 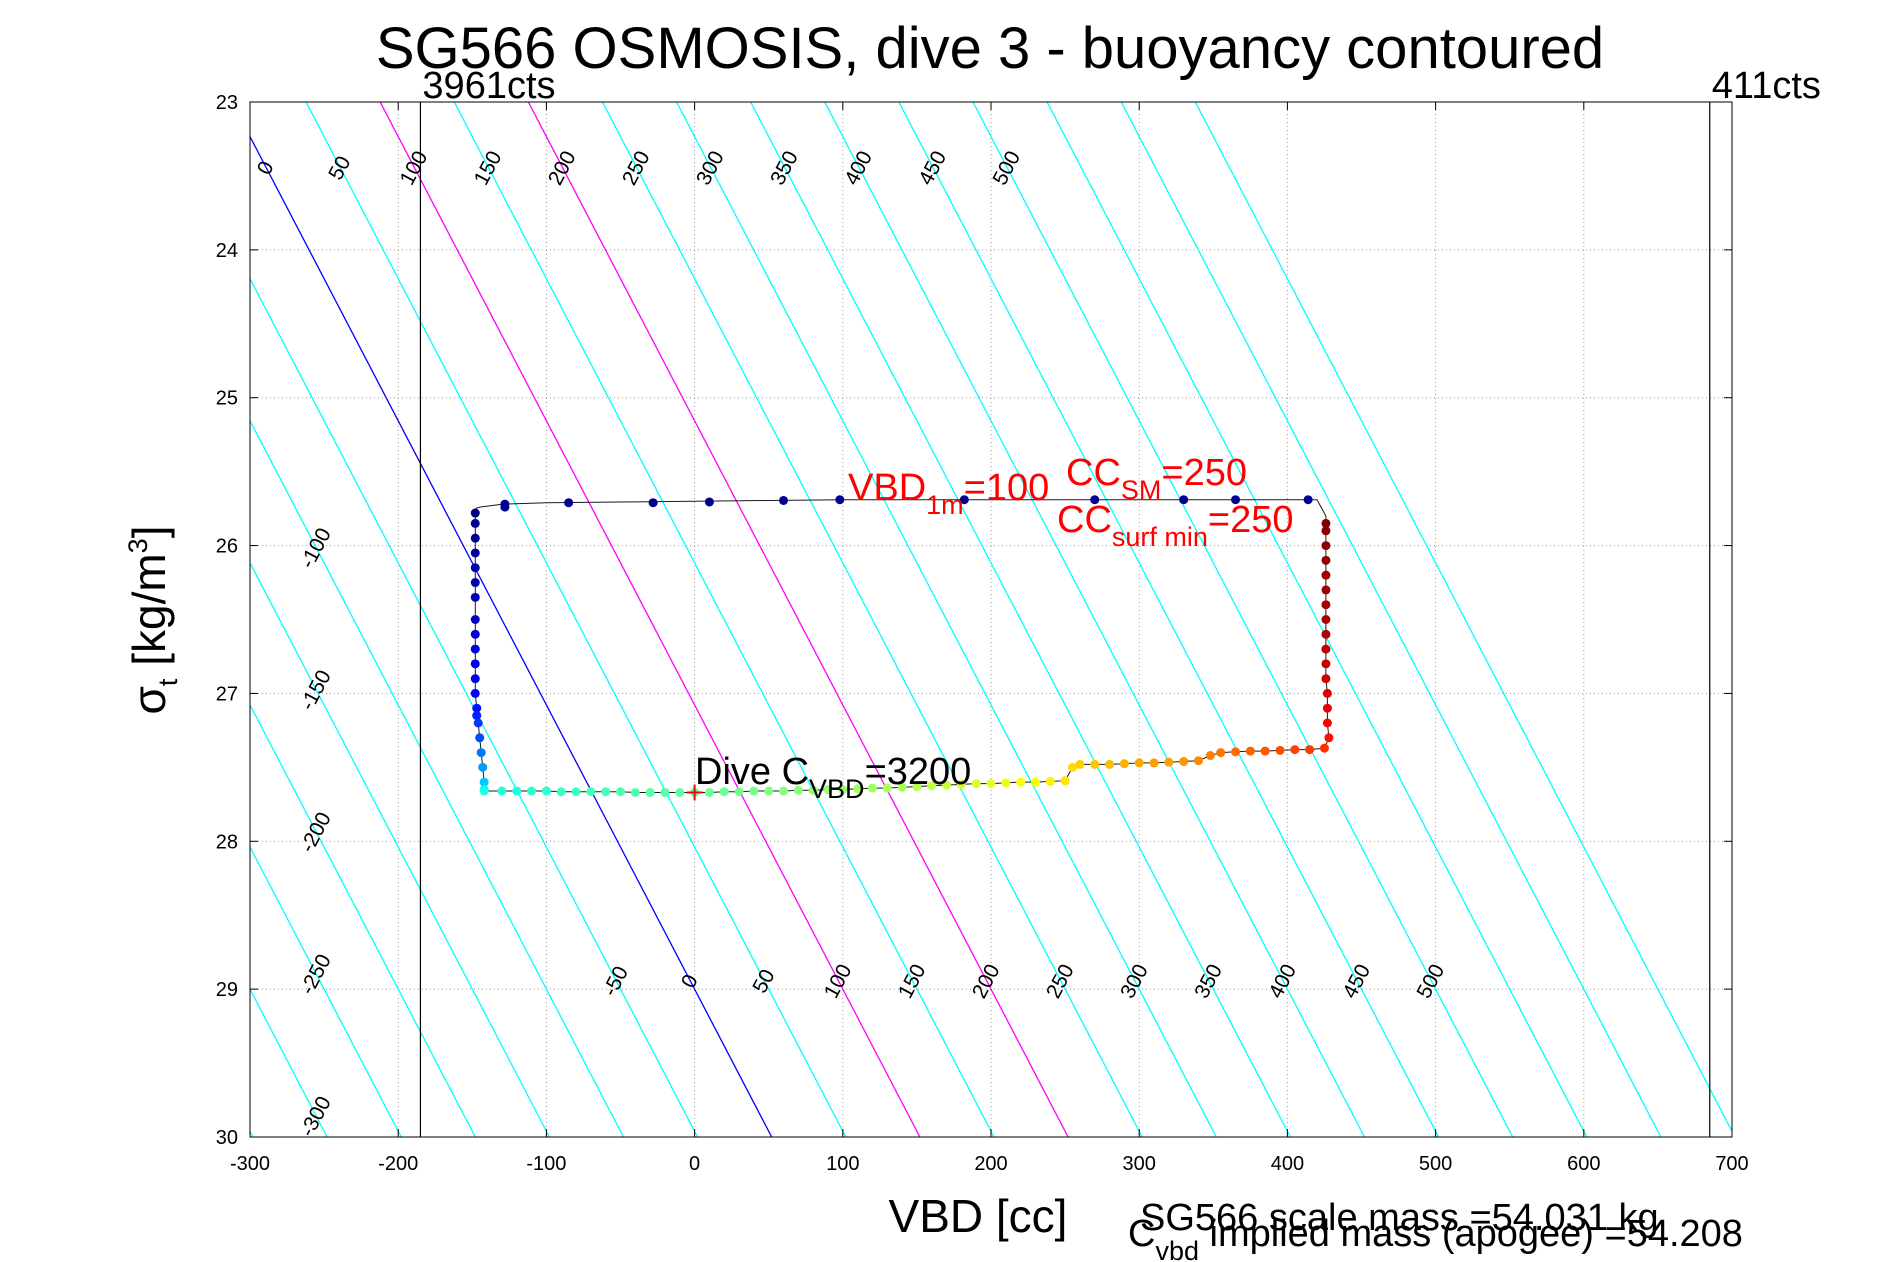 I want to click on y-label-close: ], so click(x=149, y=532).